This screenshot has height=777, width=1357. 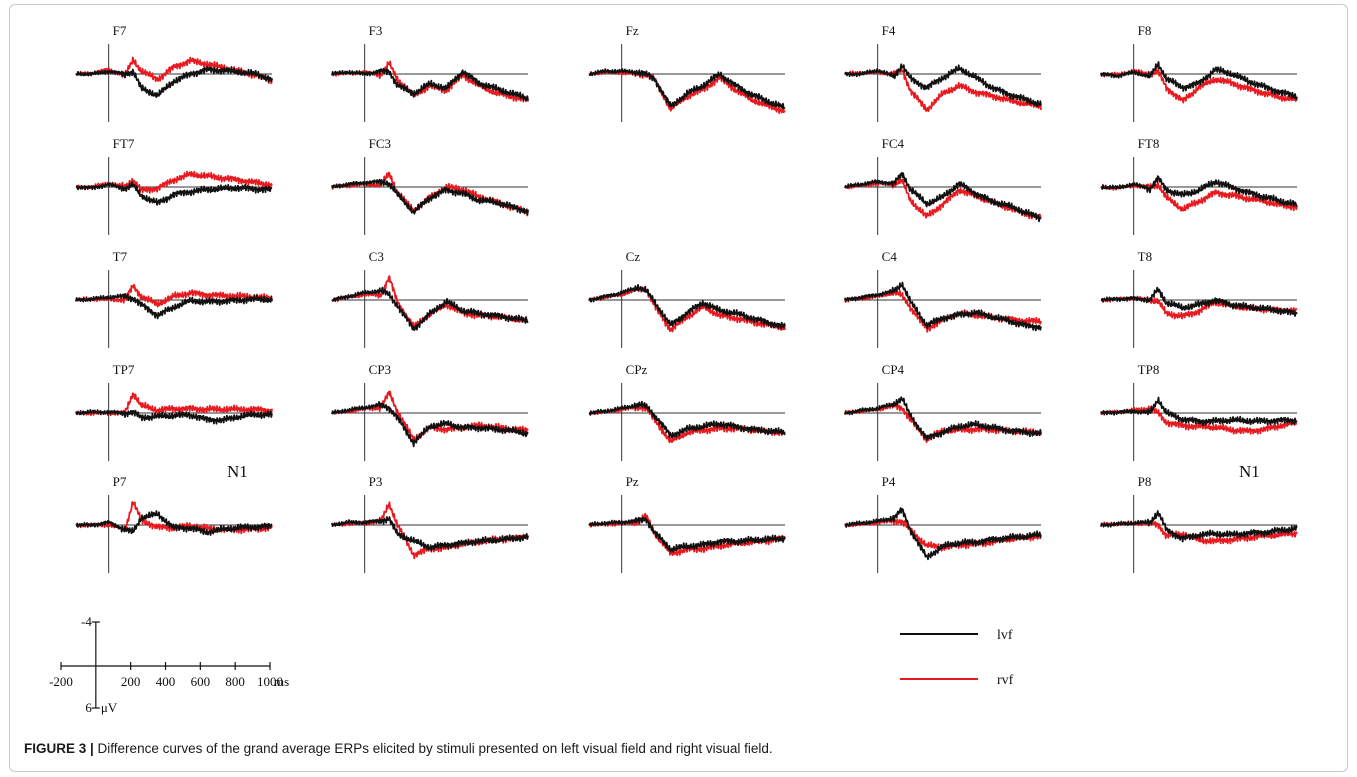 I want to click on panel-p7-rvf-line, so click(x=174, y=518).